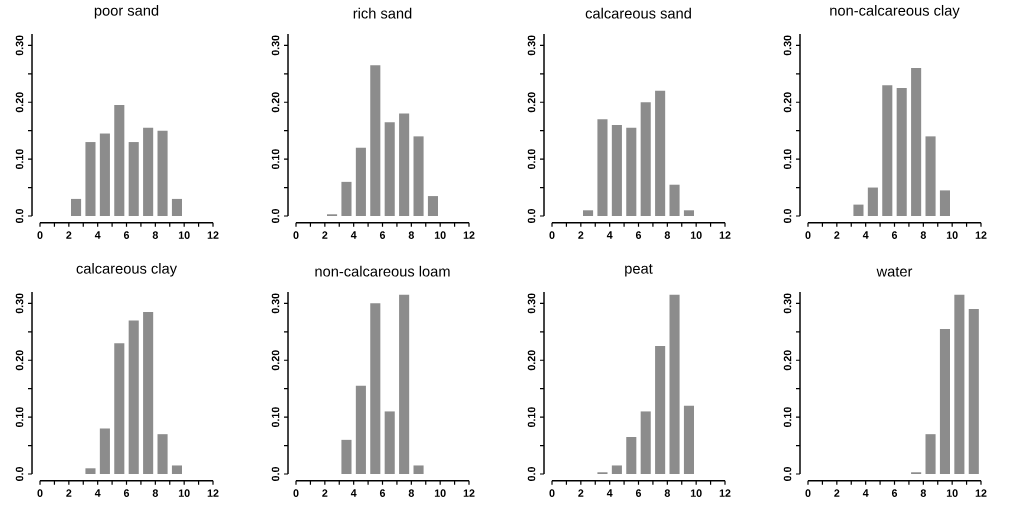  Describe the element at coordinates (382, 13) in the screenshot. I see `chart-title: rich sand` at that location.